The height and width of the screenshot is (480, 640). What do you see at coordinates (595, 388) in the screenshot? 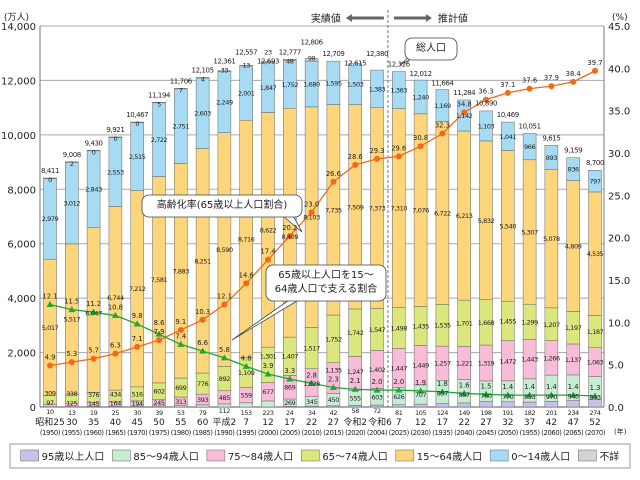
I see `line-value-label: 1.3` at bounding box center [595, 388].